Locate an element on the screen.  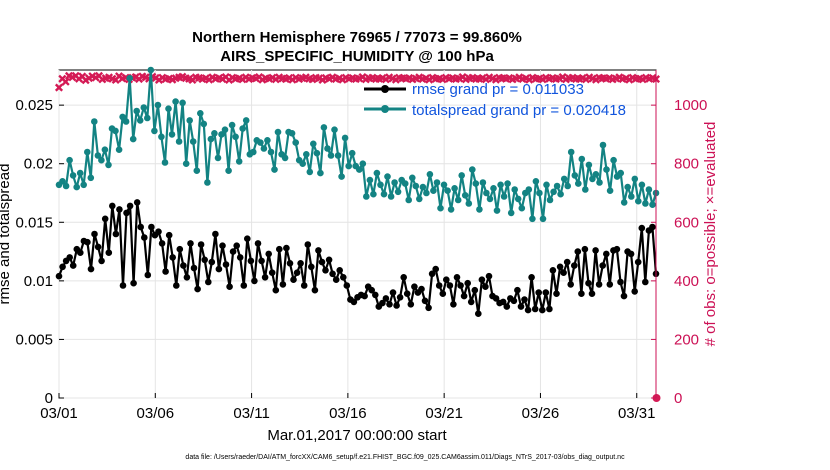
y-left-tick-label: 0.005 is located at coordinates (34, 339).